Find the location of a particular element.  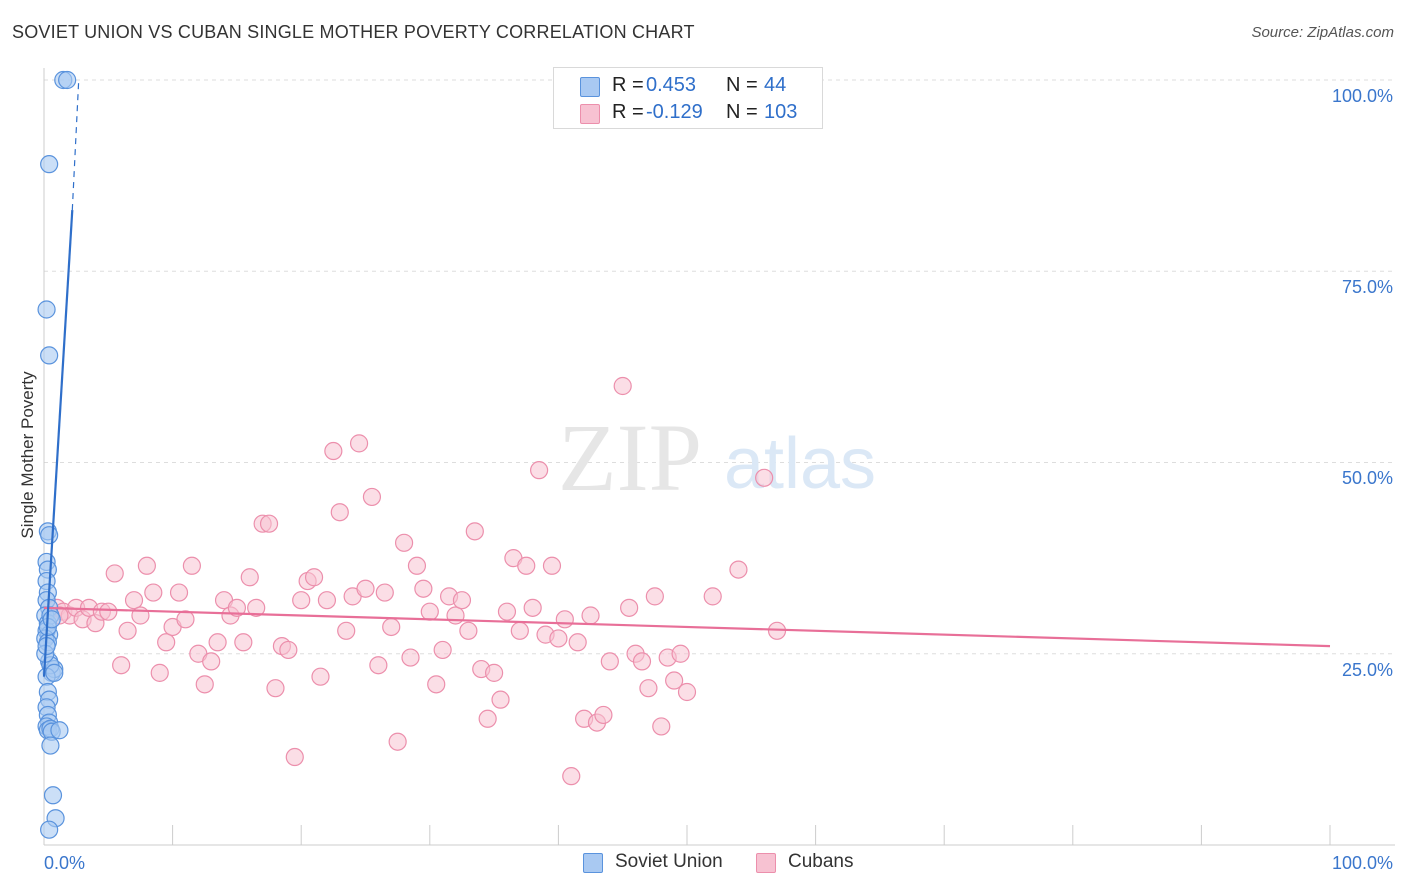

legend-row-cubans: R = -0.129 N = 103 is located at coordinates (688, 114).